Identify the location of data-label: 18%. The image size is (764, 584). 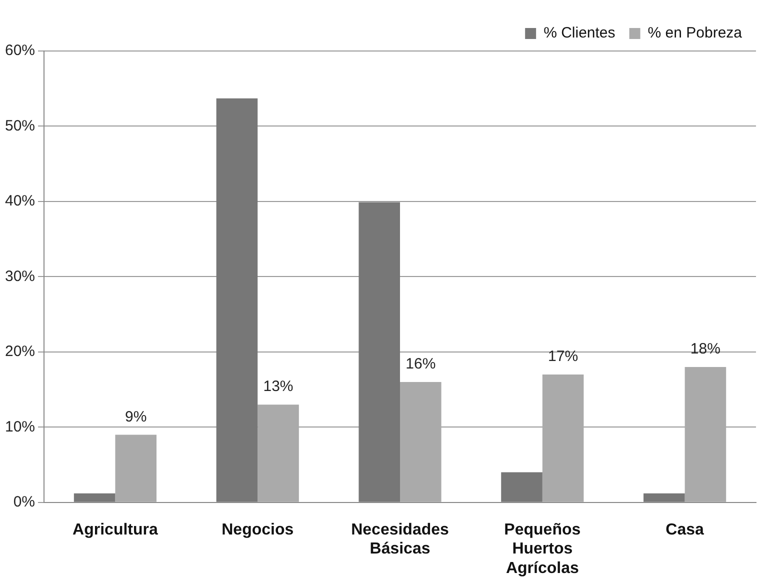
(705, 349).